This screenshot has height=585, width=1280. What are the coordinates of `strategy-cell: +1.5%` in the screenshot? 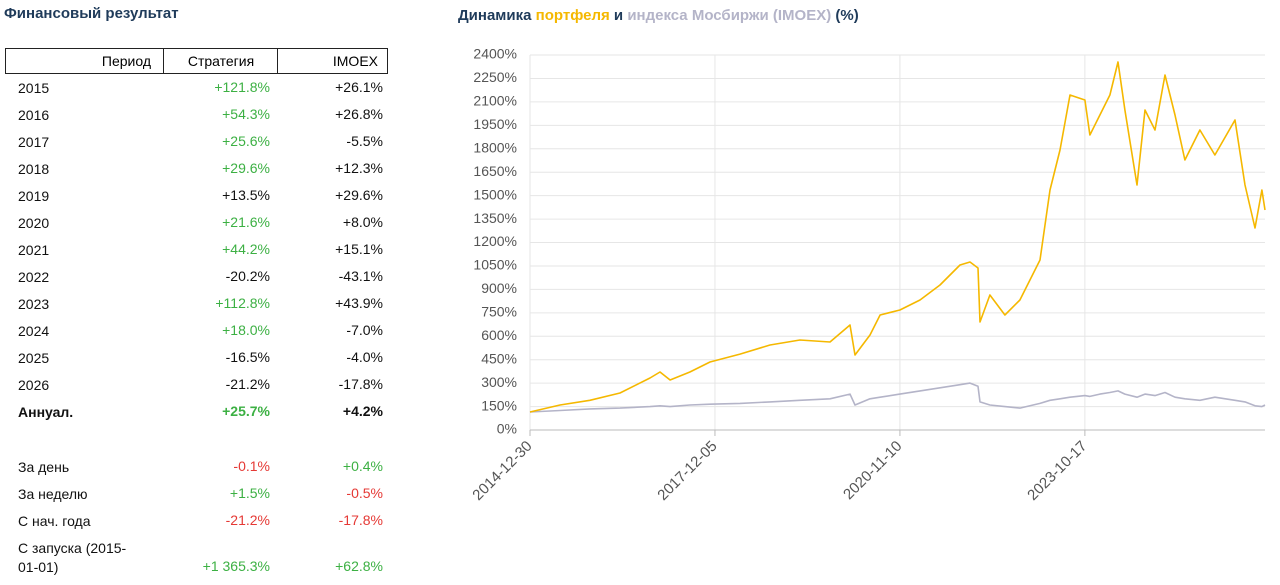 It's located at (249, 493).